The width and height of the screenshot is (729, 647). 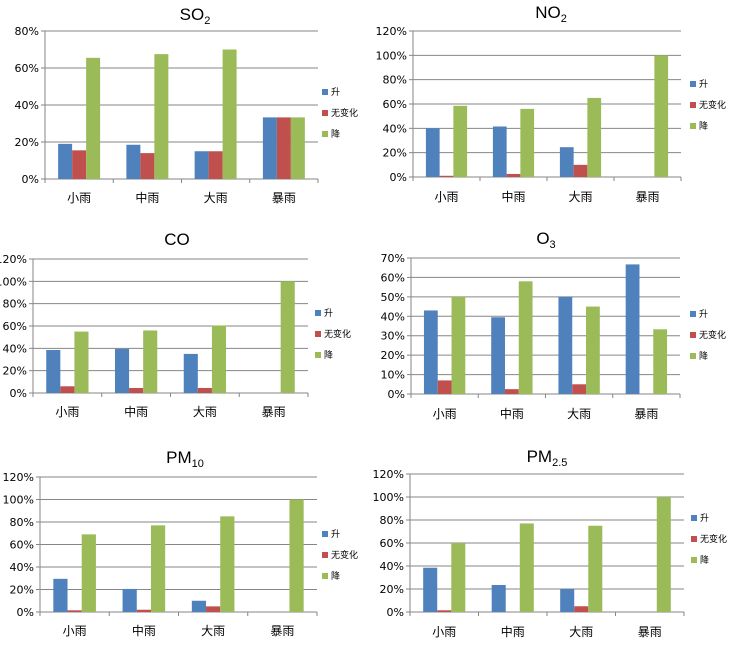 What do you see at coordinates (198, 464) in the screenshot?
I see `chart-title-subscript: 10` at bounding box center [198, 464].